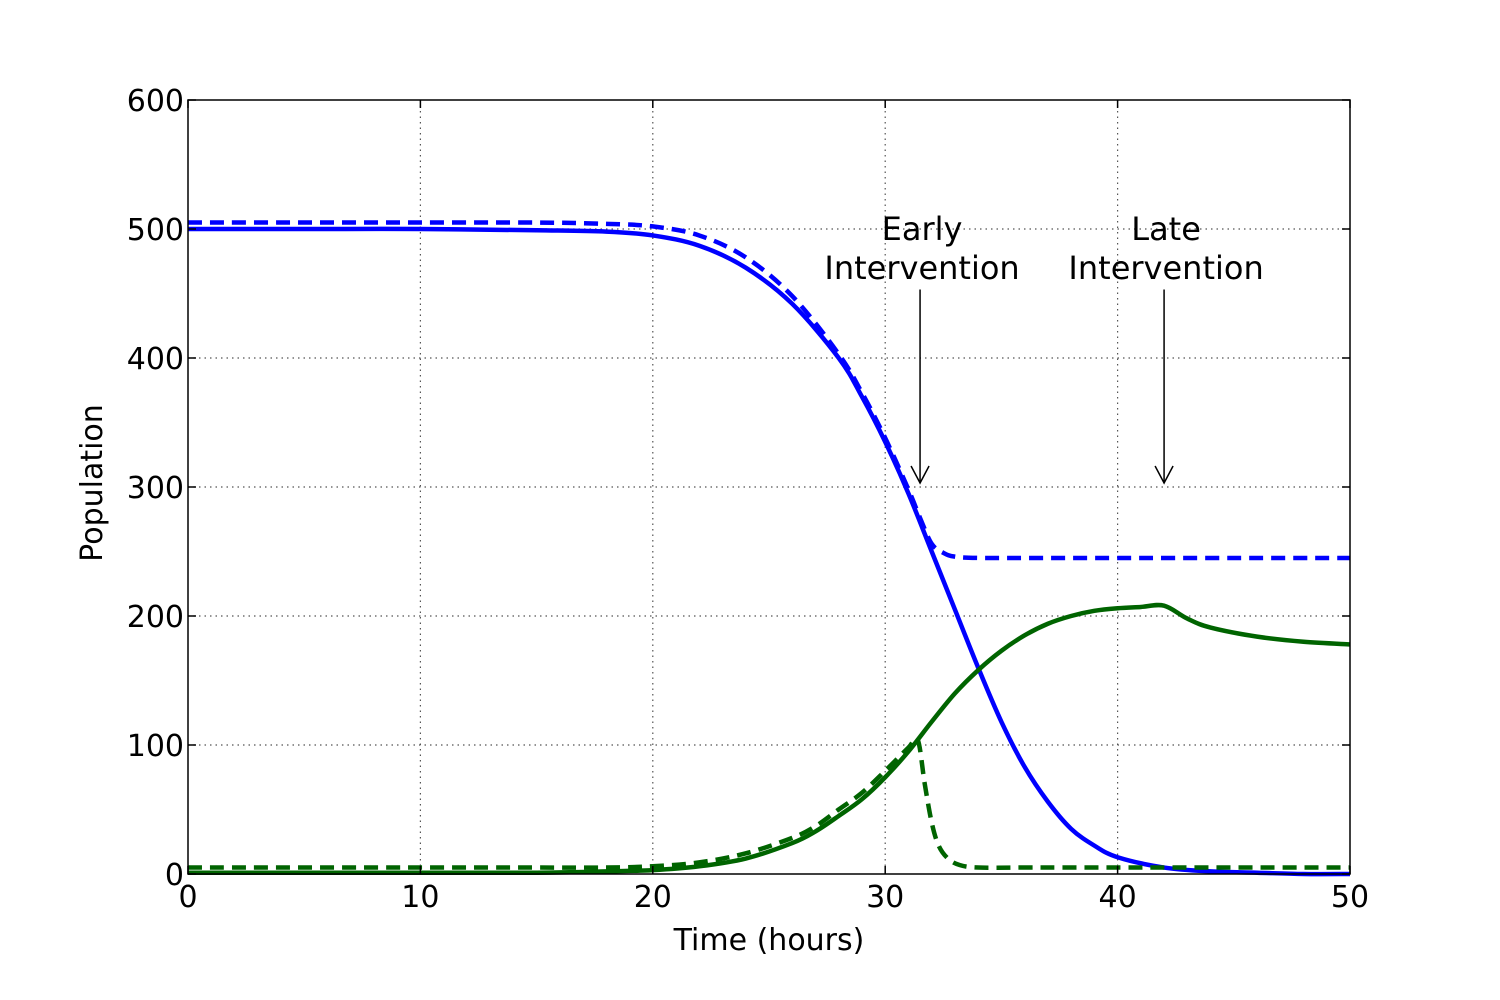  What do you see at coordinates (1118, 897) in the screenshot?
I see `x-tick-label: 40` at bounding box center [1118, 897].